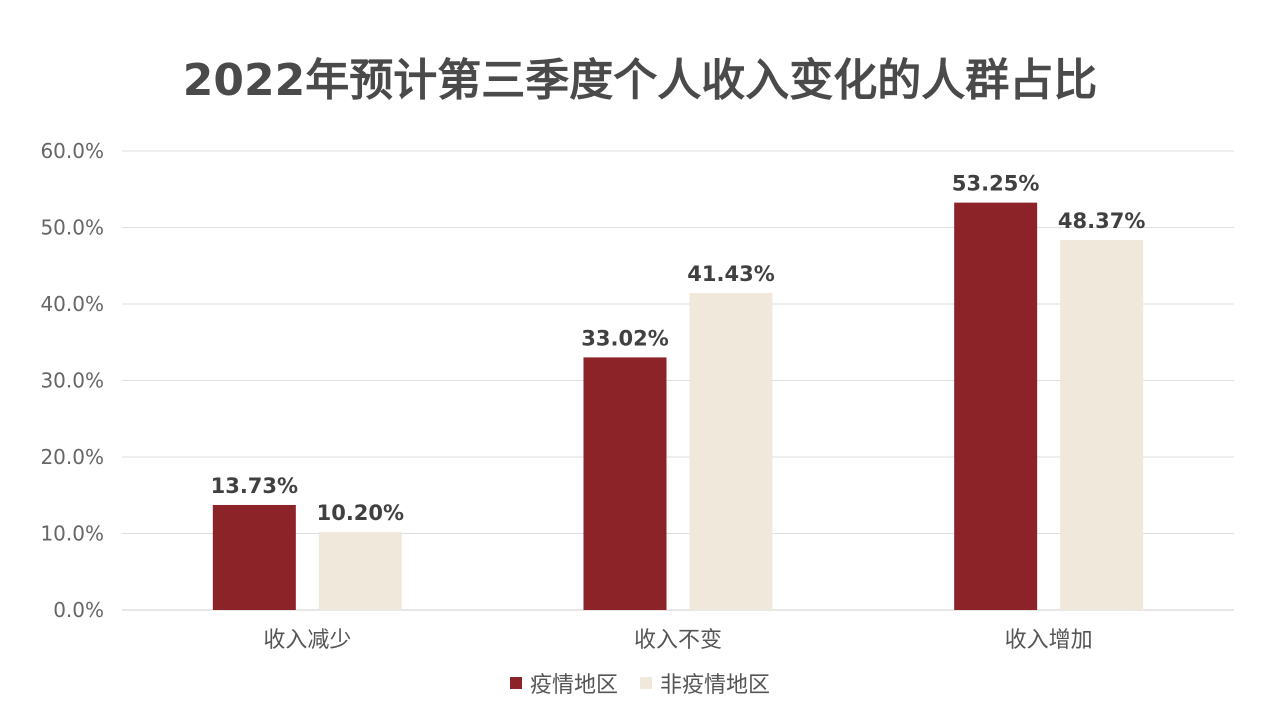  I want to click on data-label: 10.20%, so click(360, 513).